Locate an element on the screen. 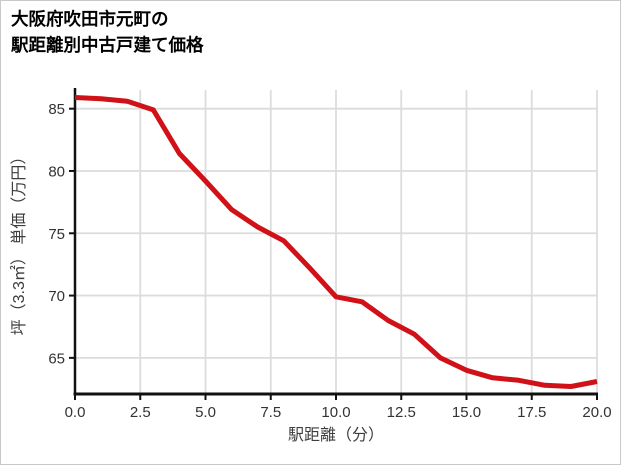 The image size is (621, 465). y-tick-label: 70 is located at coordinates (56, 296).